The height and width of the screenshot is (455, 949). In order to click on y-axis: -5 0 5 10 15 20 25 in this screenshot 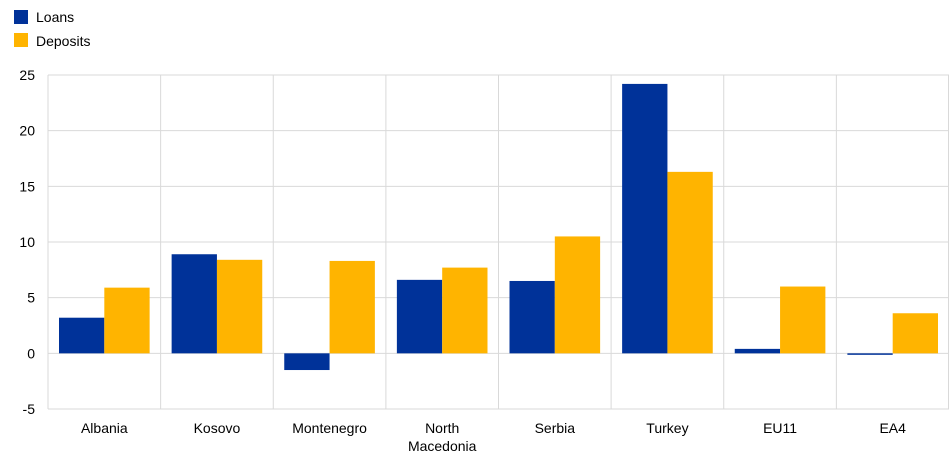, I will do `click(27, 242)`.